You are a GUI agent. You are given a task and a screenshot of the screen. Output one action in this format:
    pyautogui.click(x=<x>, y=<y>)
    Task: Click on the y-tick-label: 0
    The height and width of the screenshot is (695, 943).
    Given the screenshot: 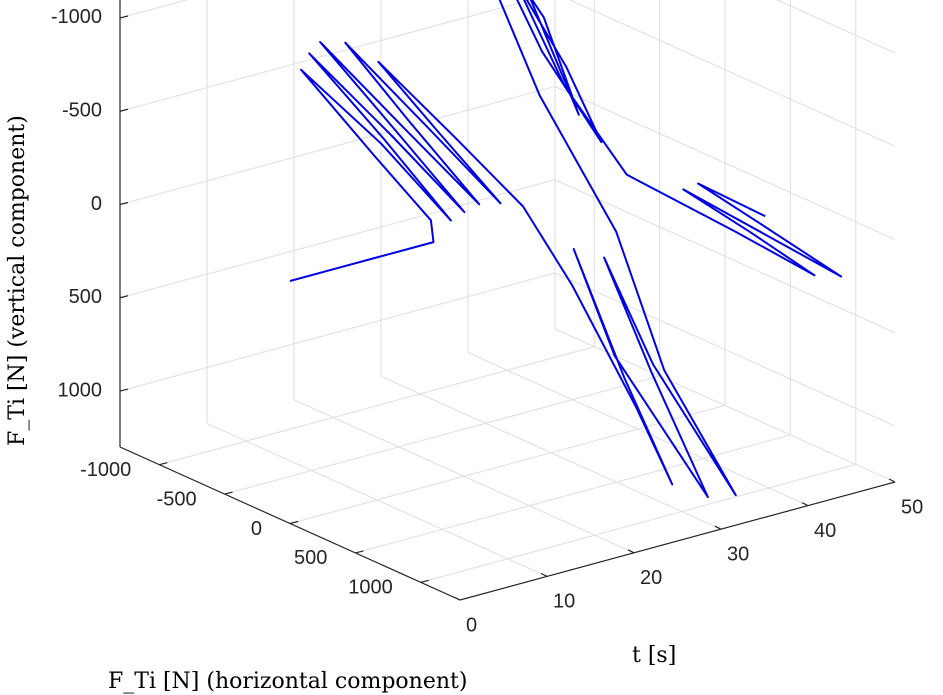 What is the action you would take?
    pyautogui.click(x=256, y=529)
    